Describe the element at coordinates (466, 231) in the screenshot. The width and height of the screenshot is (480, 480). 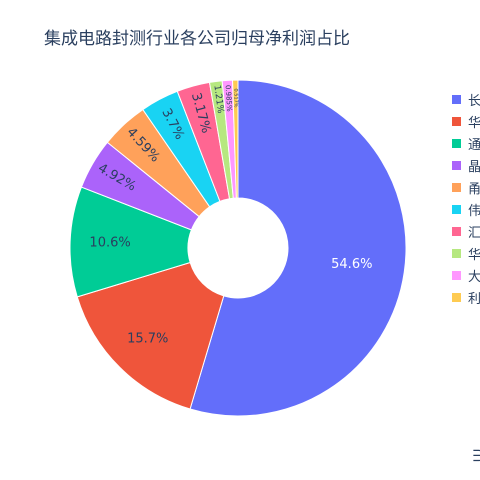
I see `legend-item-7: 汇` at that location.